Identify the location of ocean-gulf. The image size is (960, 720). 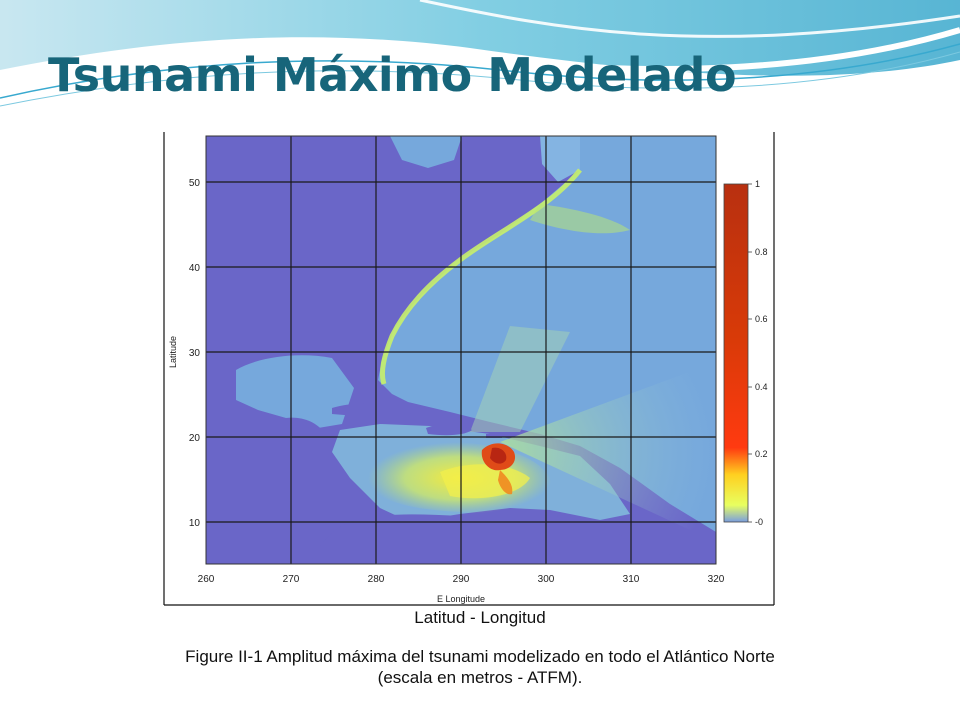
(295, 392).